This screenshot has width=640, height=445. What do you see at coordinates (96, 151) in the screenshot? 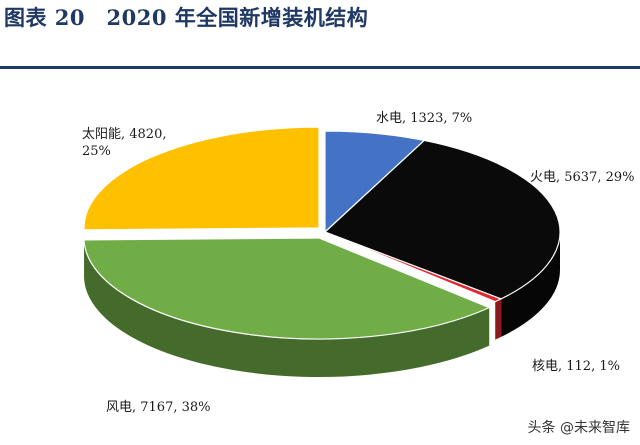
I see `data-label-solar-line2: 25%` at bounding box center [96, 151].